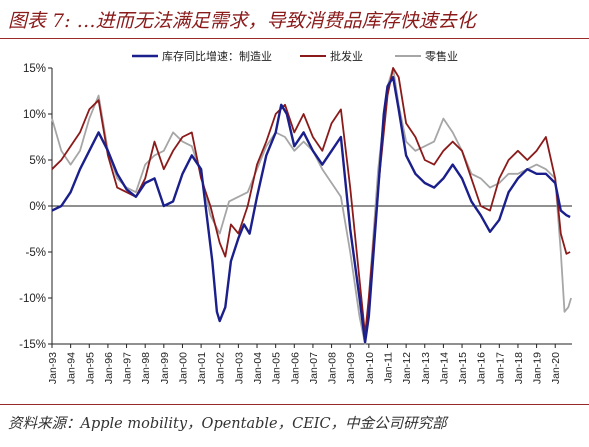 This screenshot has width=589, height=447. Describe the element at coordinates (217, 56) in the screenshot. I see `legend-label-0: 库存同比增速：制造业` at that location.